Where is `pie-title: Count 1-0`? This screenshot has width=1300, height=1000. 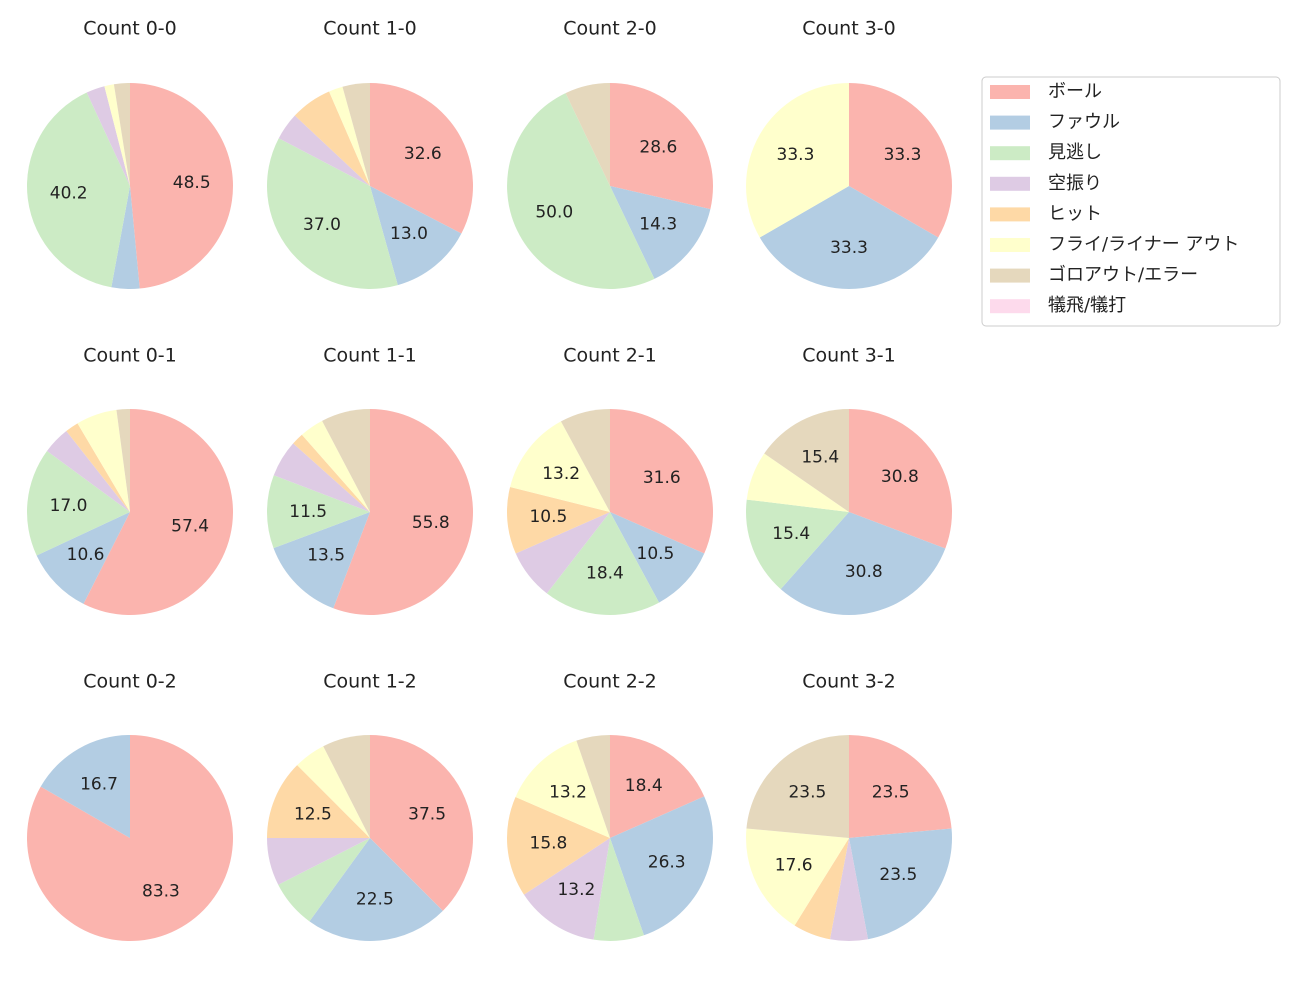 pie-title: Count 1-0 is located at coordinates (370, 29).